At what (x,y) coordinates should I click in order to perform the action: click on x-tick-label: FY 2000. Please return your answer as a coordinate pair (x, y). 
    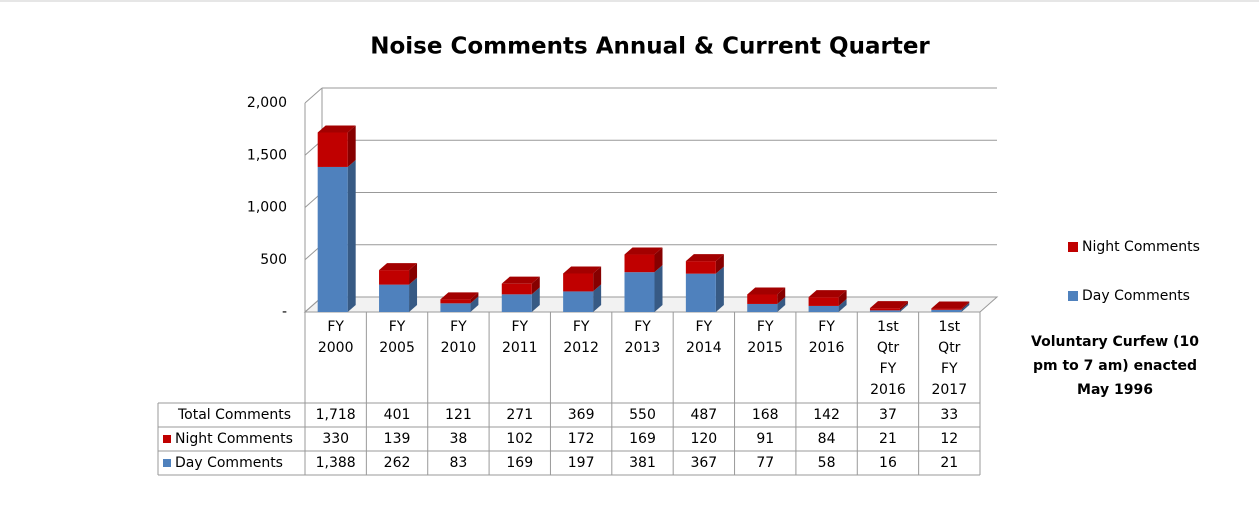
    Looking at the image, I should click on (336, 337).